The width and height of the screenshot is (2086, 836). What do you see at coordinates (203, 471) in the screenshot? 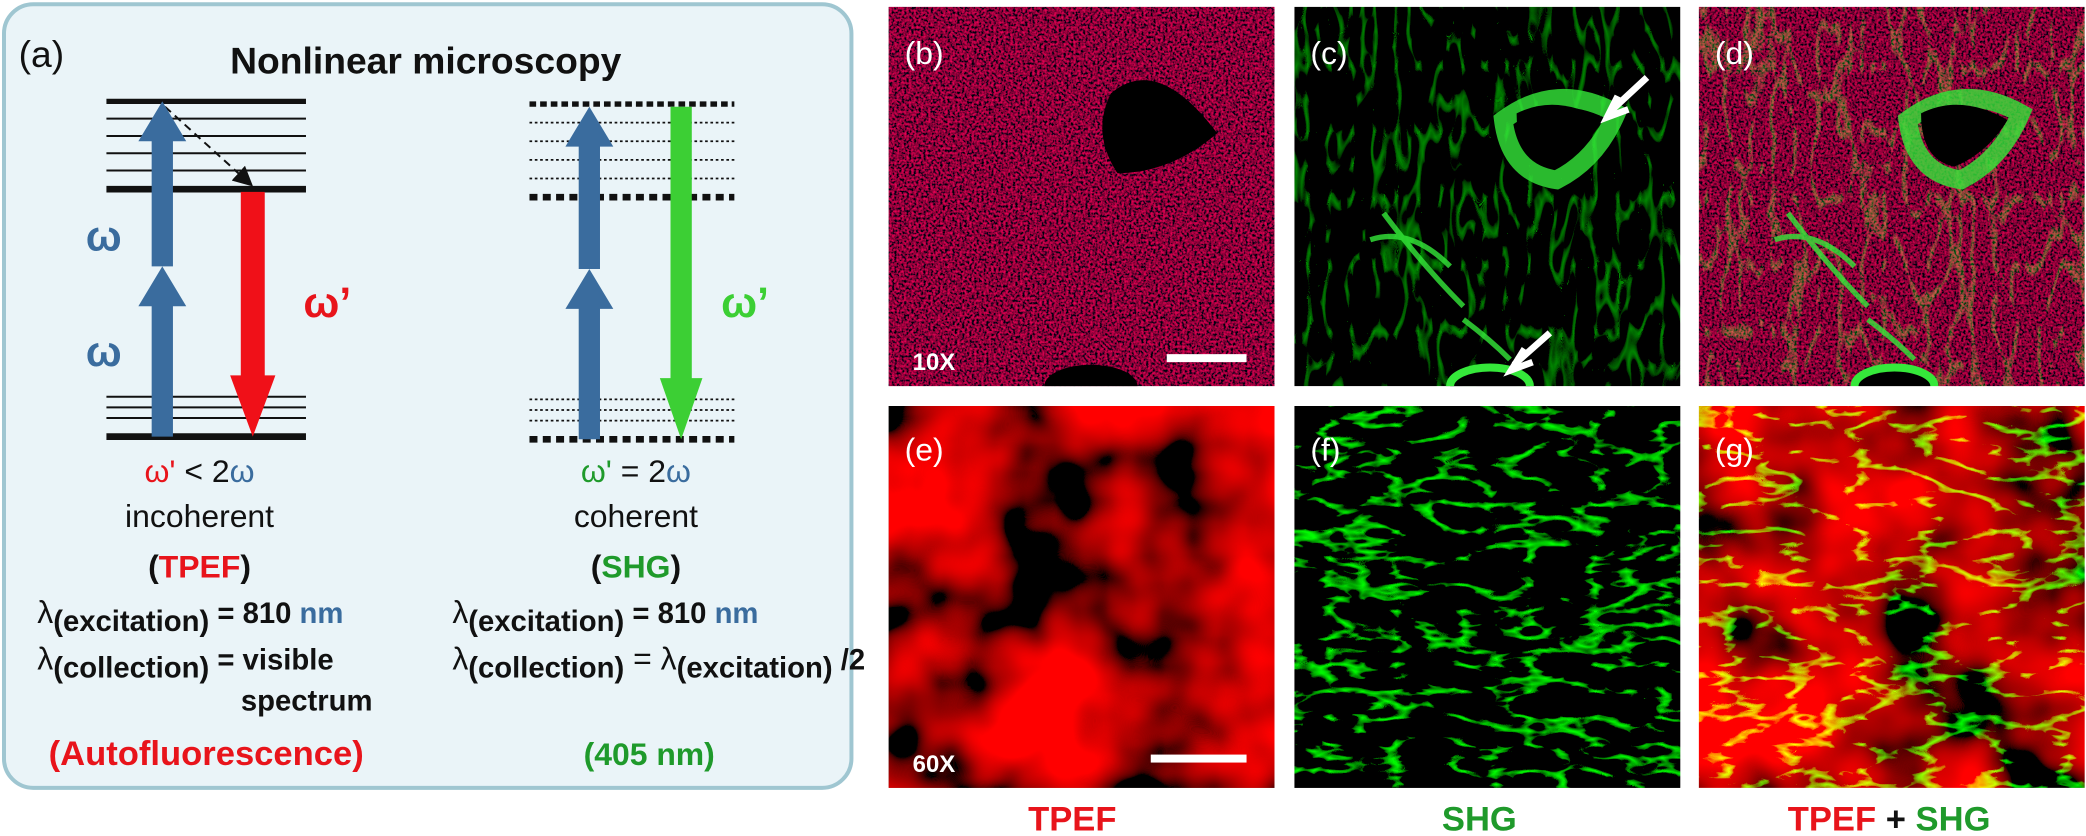
I see `text-part: < 2` at bounding box center [203, 471].